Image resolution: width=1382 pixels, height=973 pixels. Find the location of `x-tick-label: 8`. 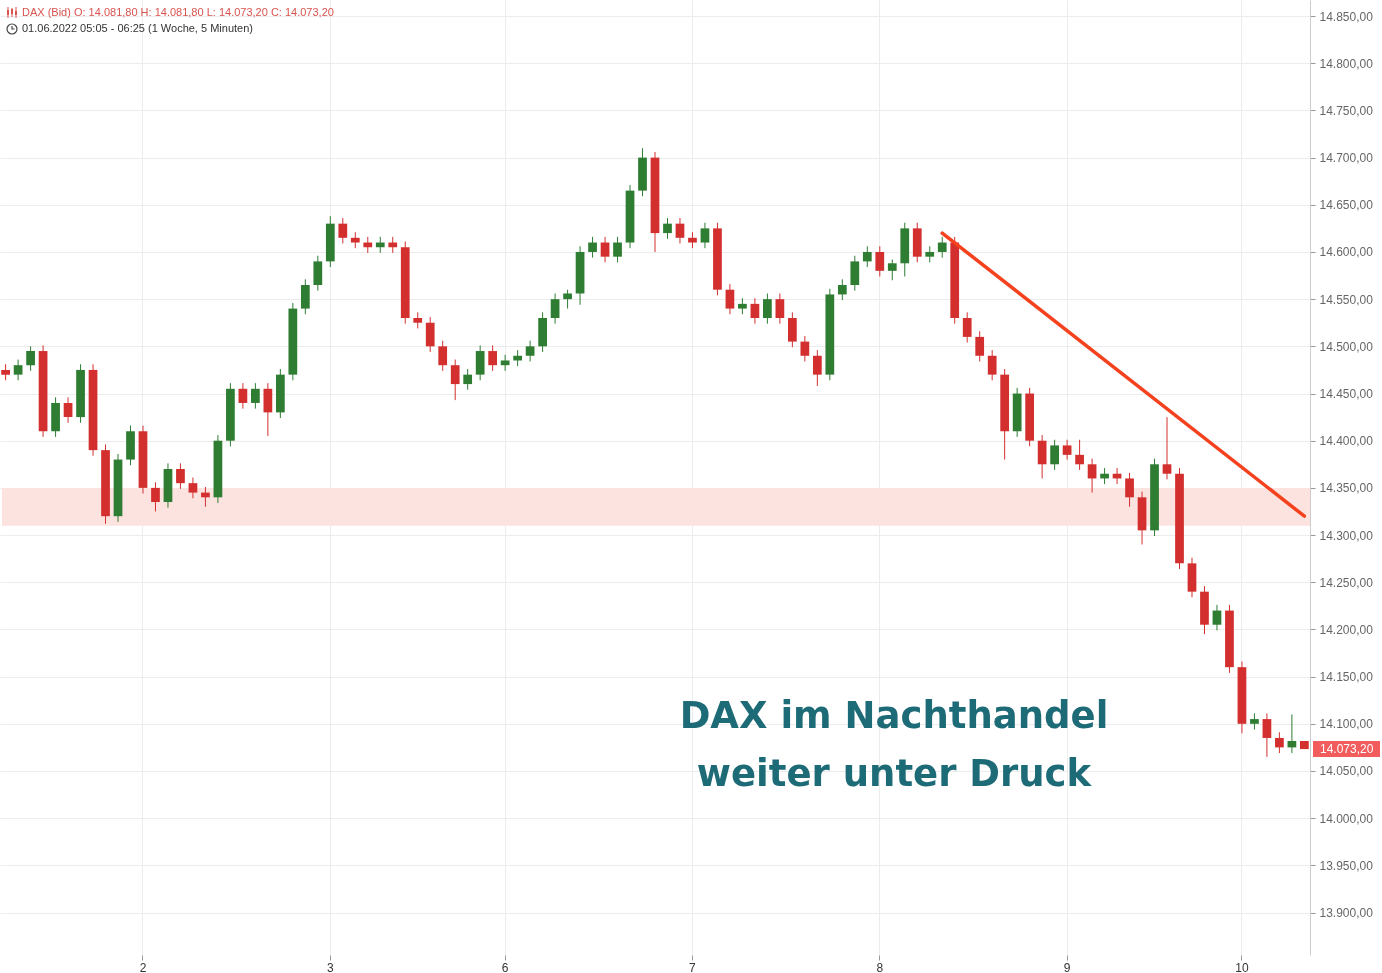

x-tick-label: 8 is located at coordinates (880, 966).